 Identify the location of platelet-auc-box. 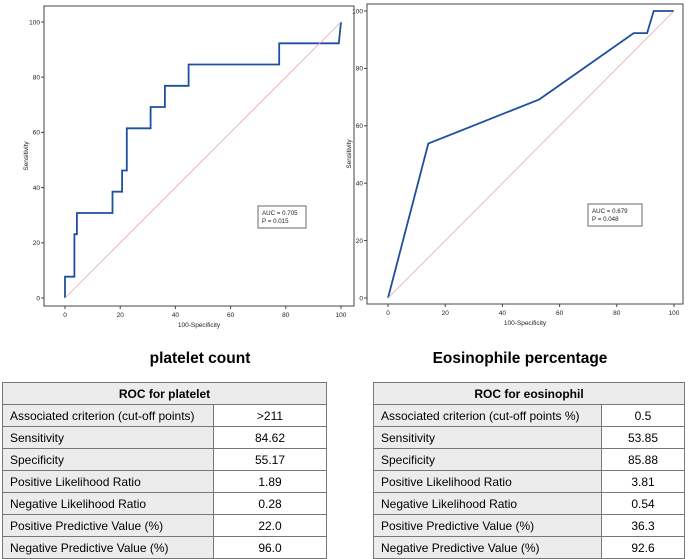
(282, 217).